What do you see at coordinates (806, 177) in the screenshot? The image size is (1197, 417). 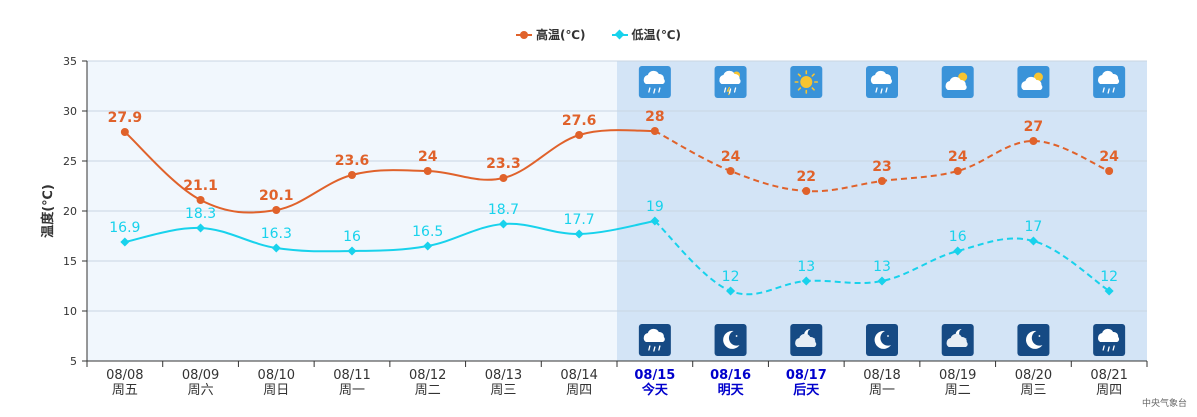 I see `high-temp-label: 22` at bounding box center [806, 177].